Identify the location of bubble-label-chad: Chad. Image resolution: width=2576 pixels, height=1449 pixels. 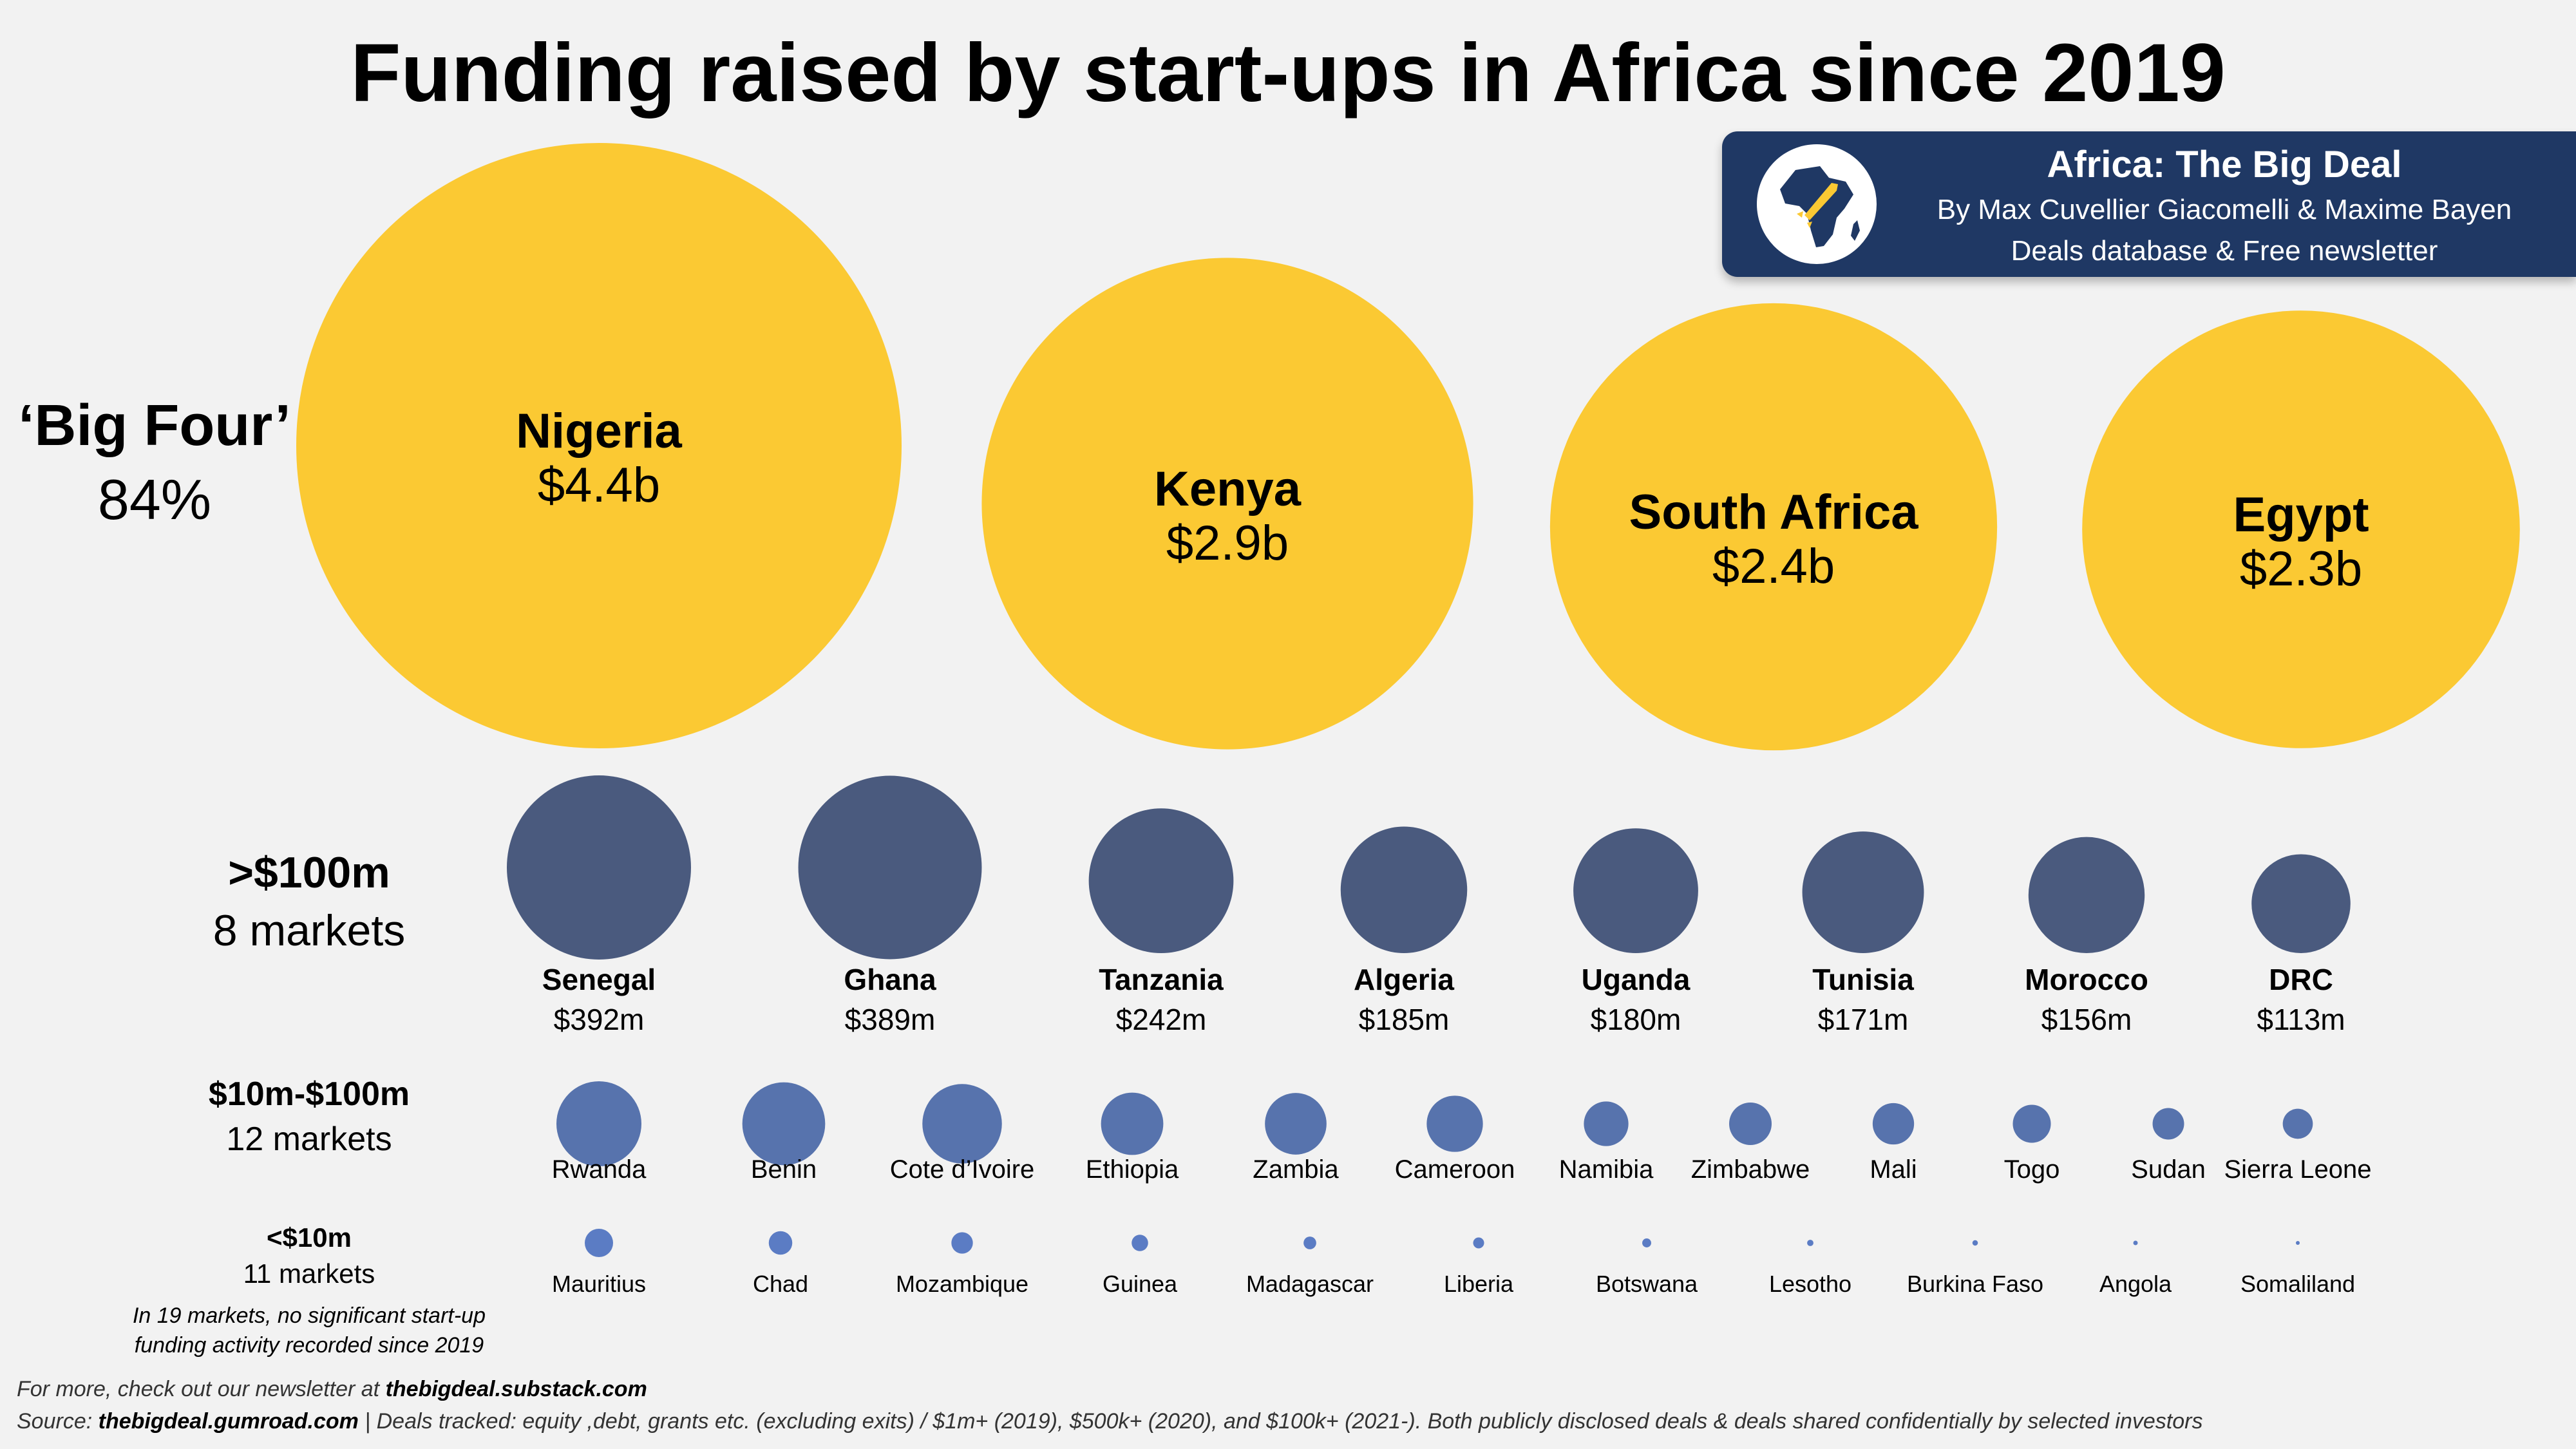
(781, 1284).